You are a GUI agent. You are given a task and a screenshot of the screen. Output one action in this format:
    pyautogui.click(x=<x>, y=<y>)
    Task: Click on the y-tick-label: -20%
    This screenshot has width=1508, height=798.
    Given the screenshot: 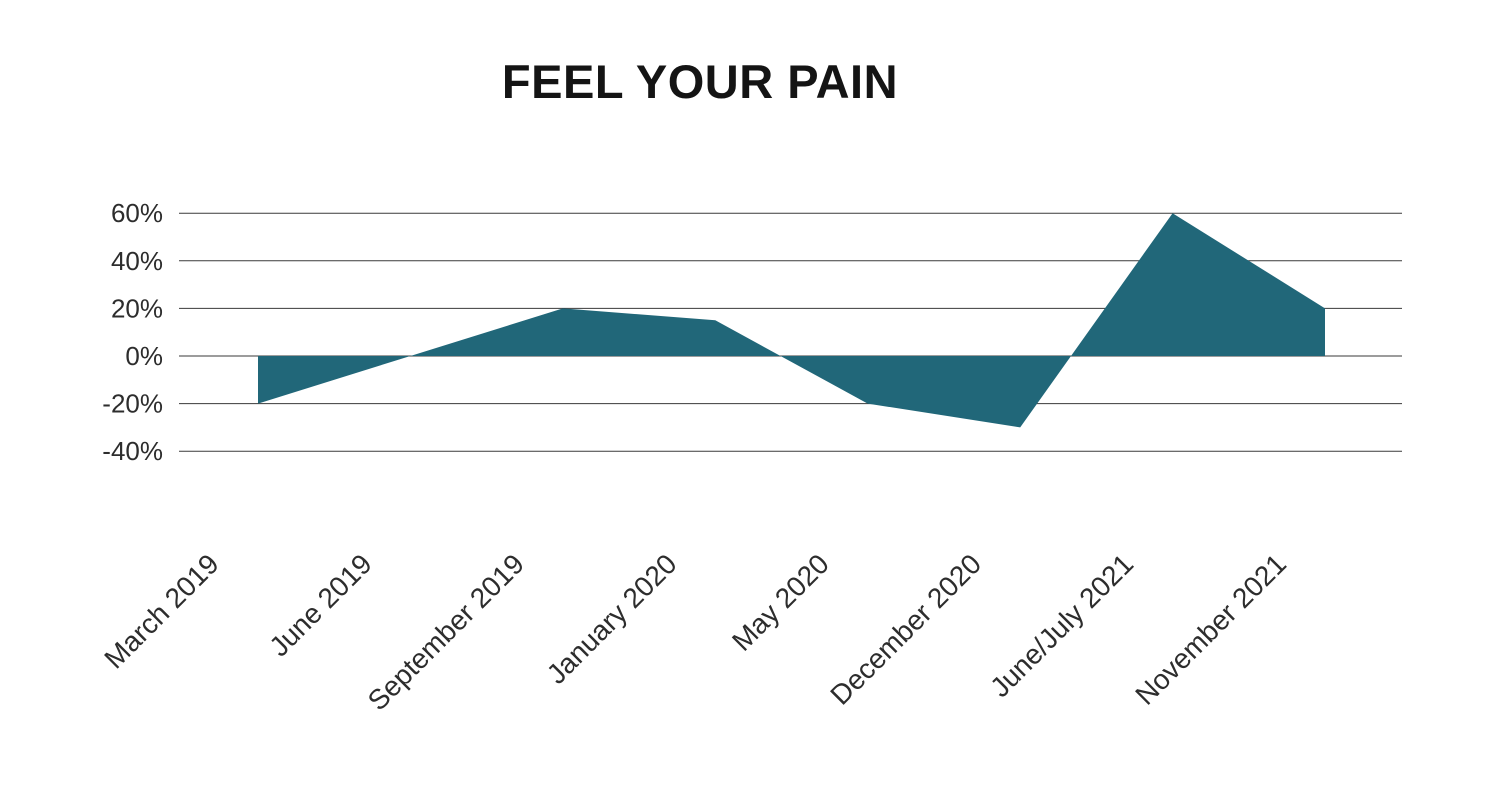 What is the action you would take?
    pyautogui.click(x=132, y=404)
    